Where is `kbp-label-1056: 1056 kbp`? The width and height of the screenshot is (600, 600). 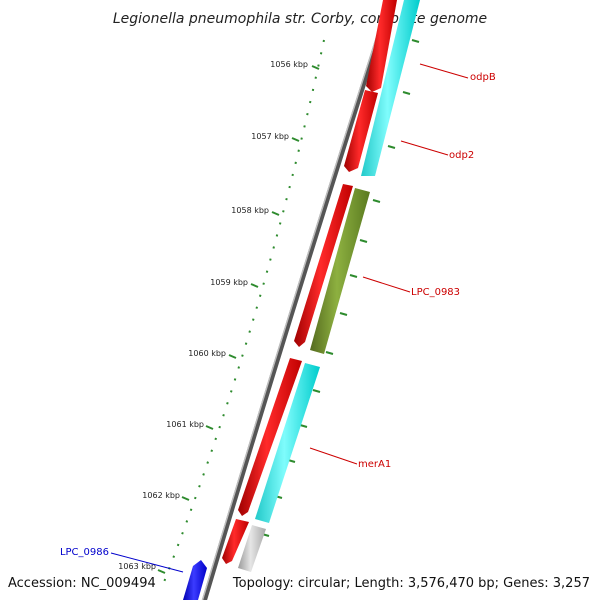 kbp-label-1056: 1056 kbp is located at coordinates (289, 64).